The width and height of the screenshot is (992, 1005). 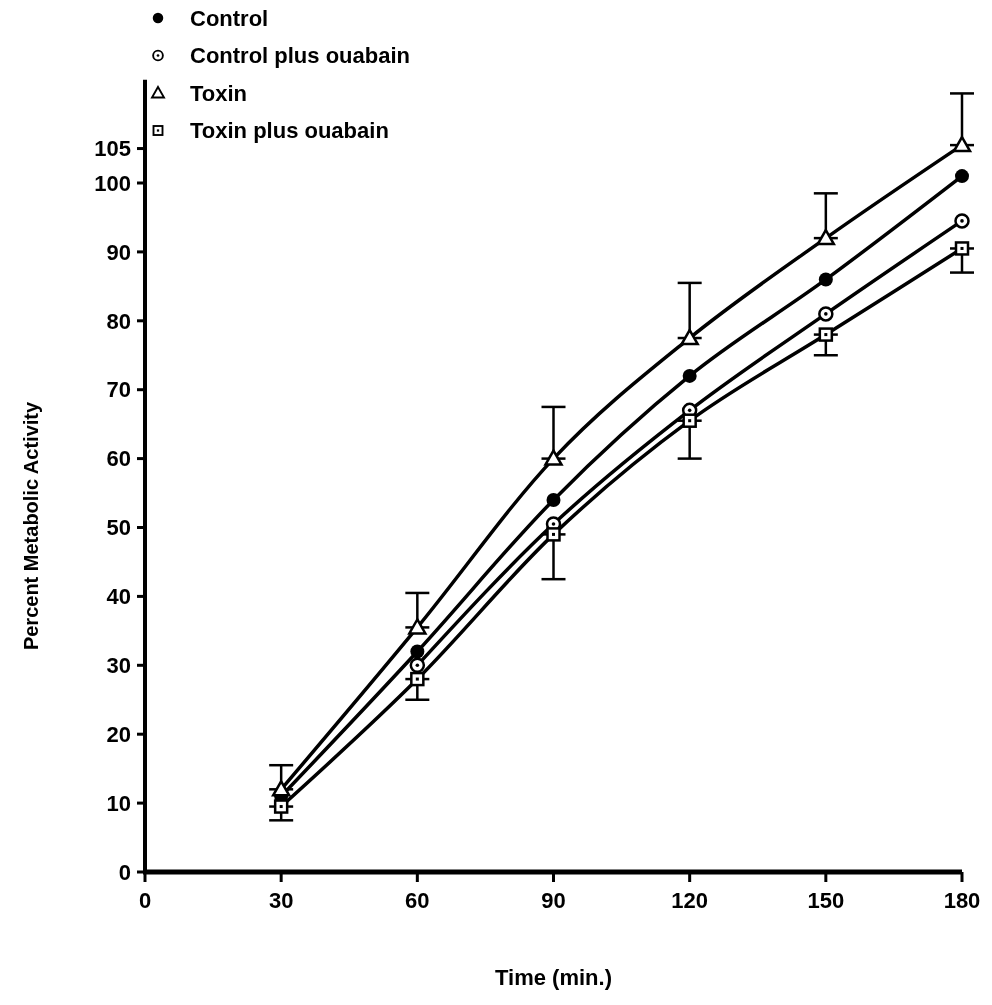 I want to click on x-axis-title: Time (min.), so click(x=553, y=977).